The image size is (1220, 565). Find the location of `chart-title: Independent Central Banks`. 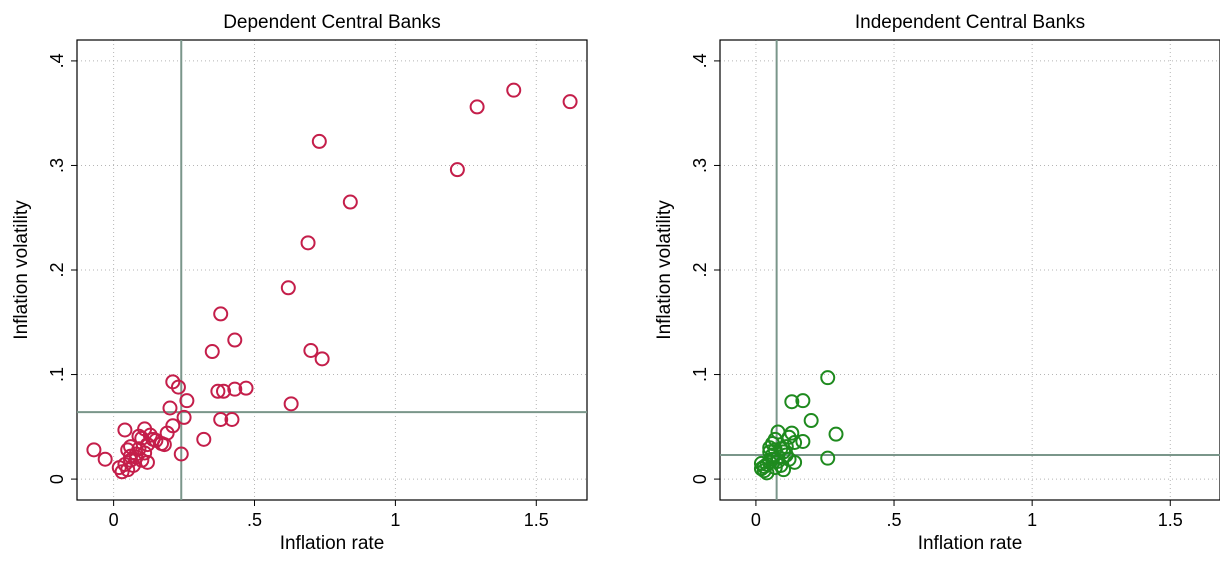

chart-title: Independent Central Banks is located at coordinates (970, 22).